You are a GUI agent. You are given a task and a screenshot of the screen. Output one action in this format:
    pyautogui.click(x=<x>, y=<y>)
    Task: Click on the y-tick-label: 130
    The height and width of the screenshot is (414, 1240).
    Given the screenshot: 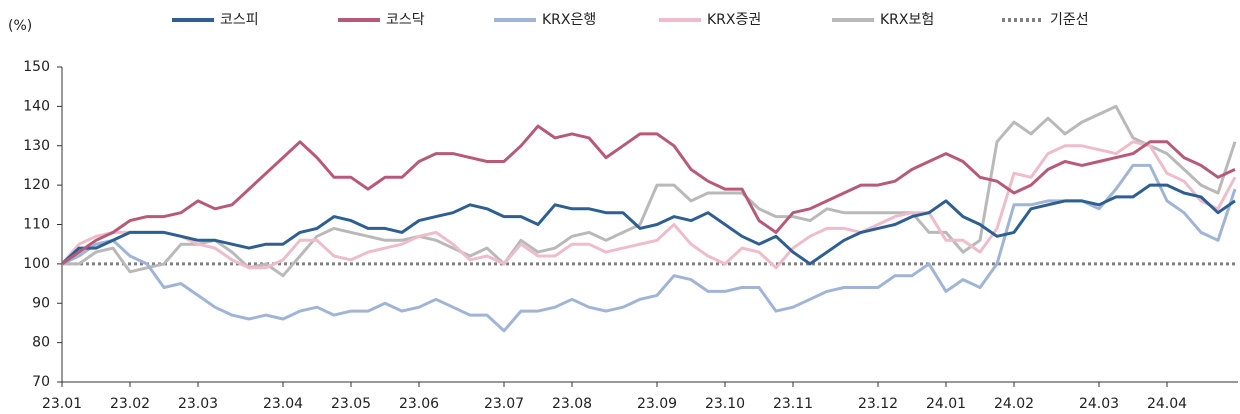 What is the action you would take?
    pyautogui.click(x=36, y=146)
    